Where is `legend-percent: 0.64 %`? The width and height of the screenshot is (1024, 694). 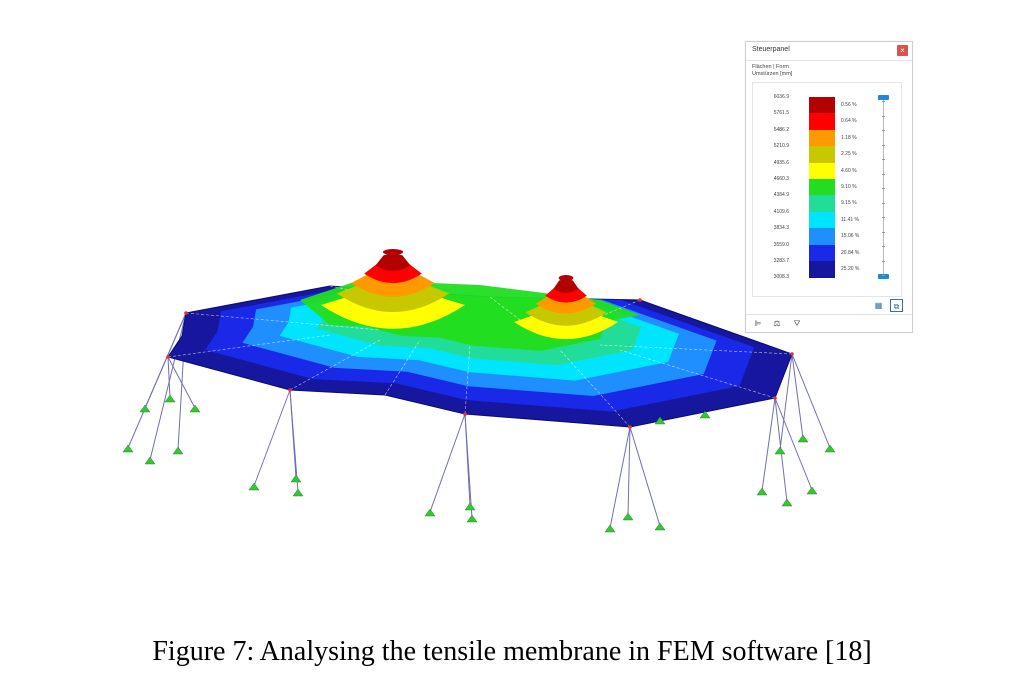
legend-percent: 0.64 % is located at coordinates (849, 121).